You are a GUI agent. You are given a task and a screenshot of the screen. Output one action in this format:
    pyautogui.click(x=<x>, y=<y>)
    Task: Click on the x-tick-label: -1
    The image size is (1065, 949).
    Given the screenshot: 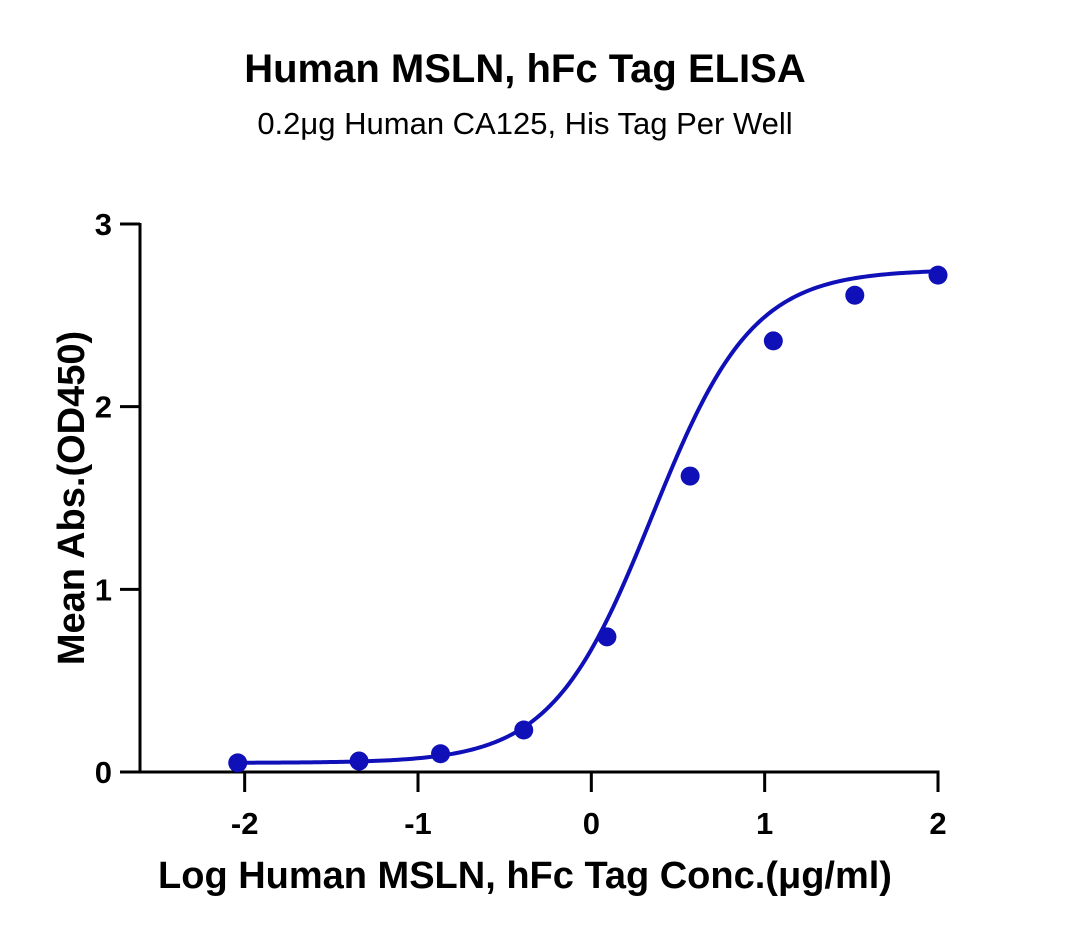 What is the action you would take?
    pyautogui.click(x=418, y=823)
    